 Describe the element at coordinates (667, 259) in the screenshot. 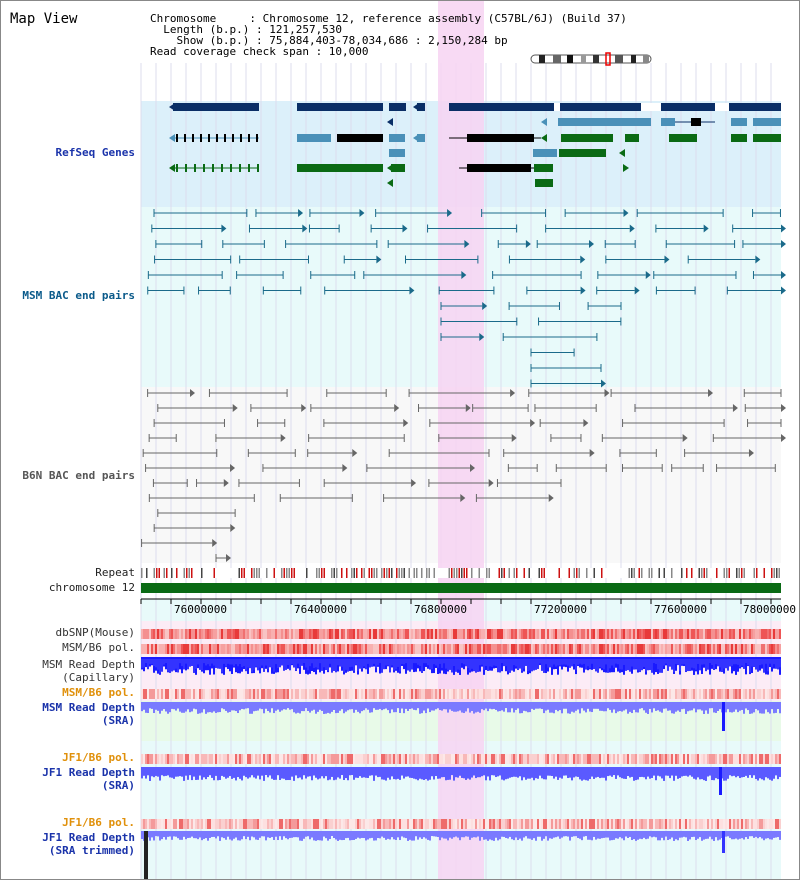

I see `bac-end-arrow` at that location.